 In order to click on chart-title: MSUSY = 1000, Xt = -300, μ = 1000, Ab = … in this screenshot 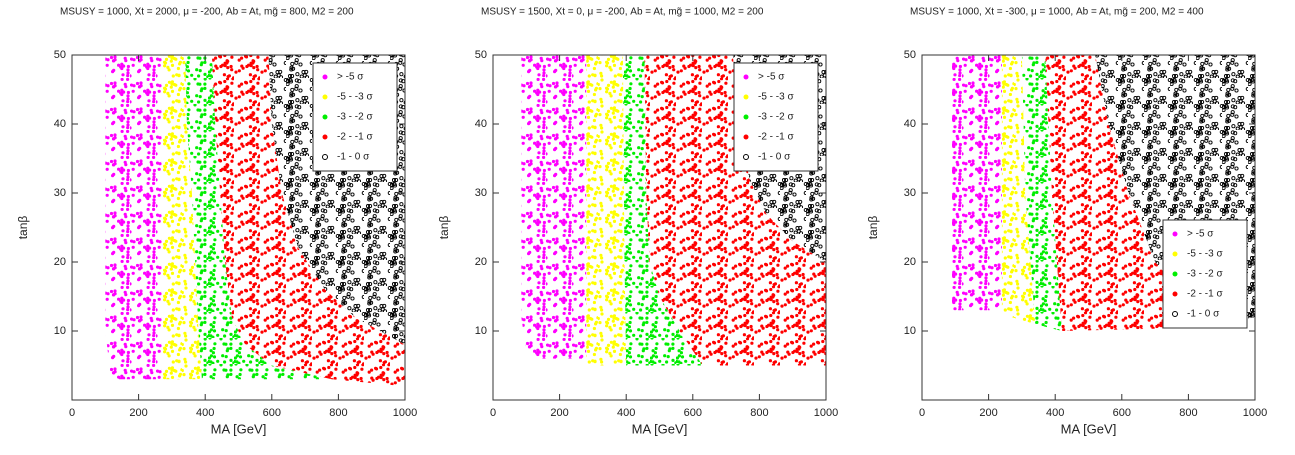, I will do `click(1057, 12)`.